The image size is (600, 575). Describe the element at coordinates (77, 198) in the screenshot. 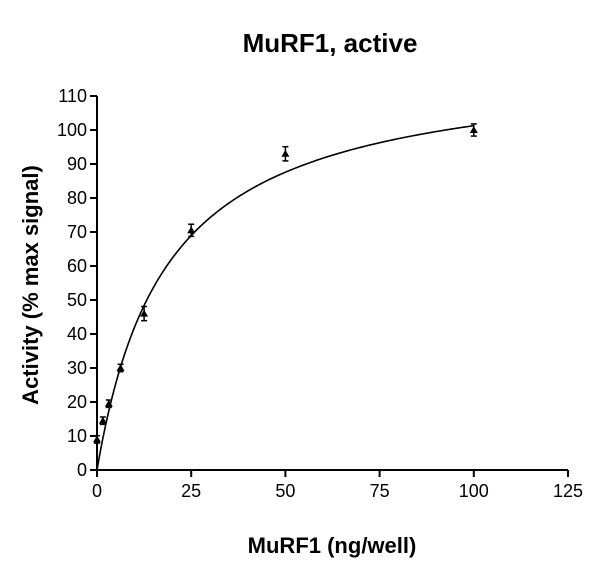

I see `y-tick-label: 80` at that location.